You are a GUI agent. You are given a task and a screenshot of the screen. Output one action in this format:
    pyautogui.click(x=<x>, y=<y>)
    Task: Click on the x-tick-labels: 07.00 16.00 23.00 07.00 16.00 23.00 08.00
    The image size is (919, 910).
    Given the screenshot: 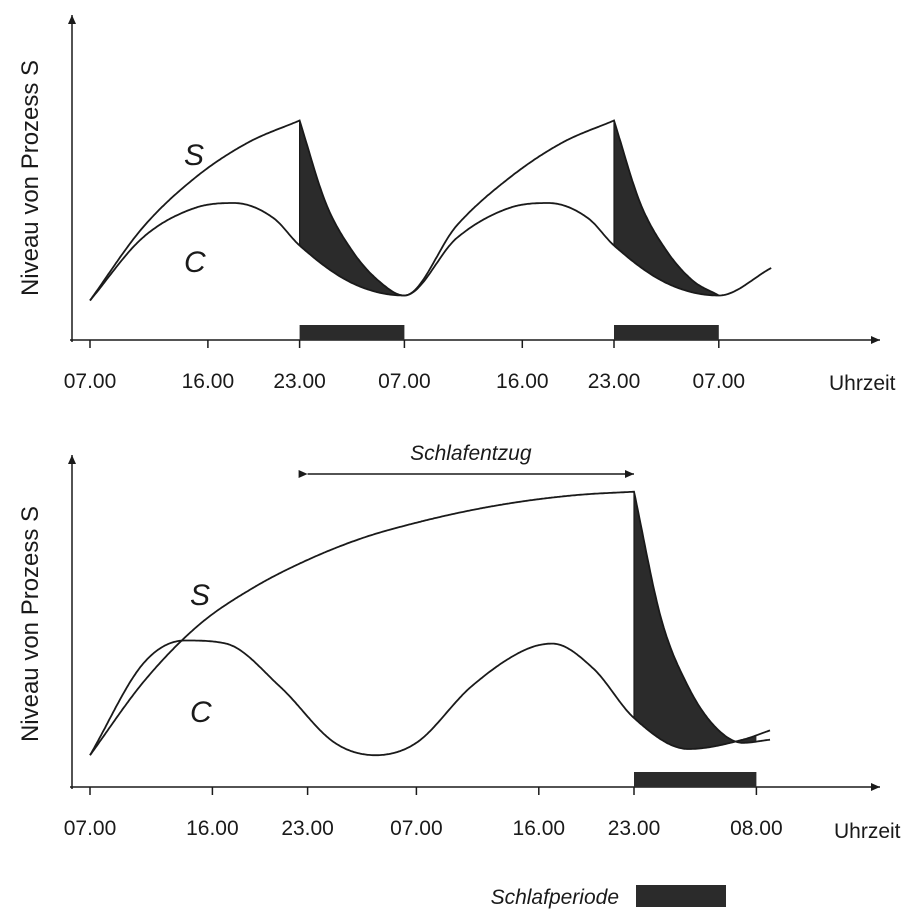 What is the action you would take?
    pyautogui.click(x=423, y=828)
    